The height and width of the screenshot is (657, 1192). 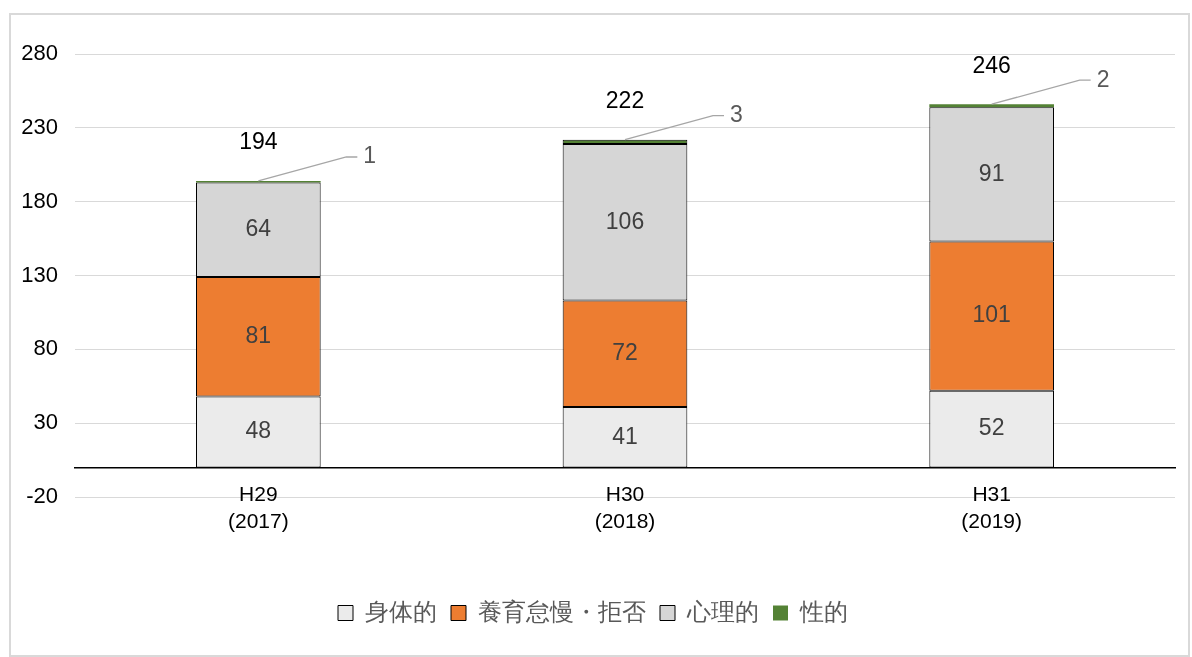 What do you see at coordinates (991, 172) in the screenshot?
I see `data-label: 91` at bounding box center [991, 172].